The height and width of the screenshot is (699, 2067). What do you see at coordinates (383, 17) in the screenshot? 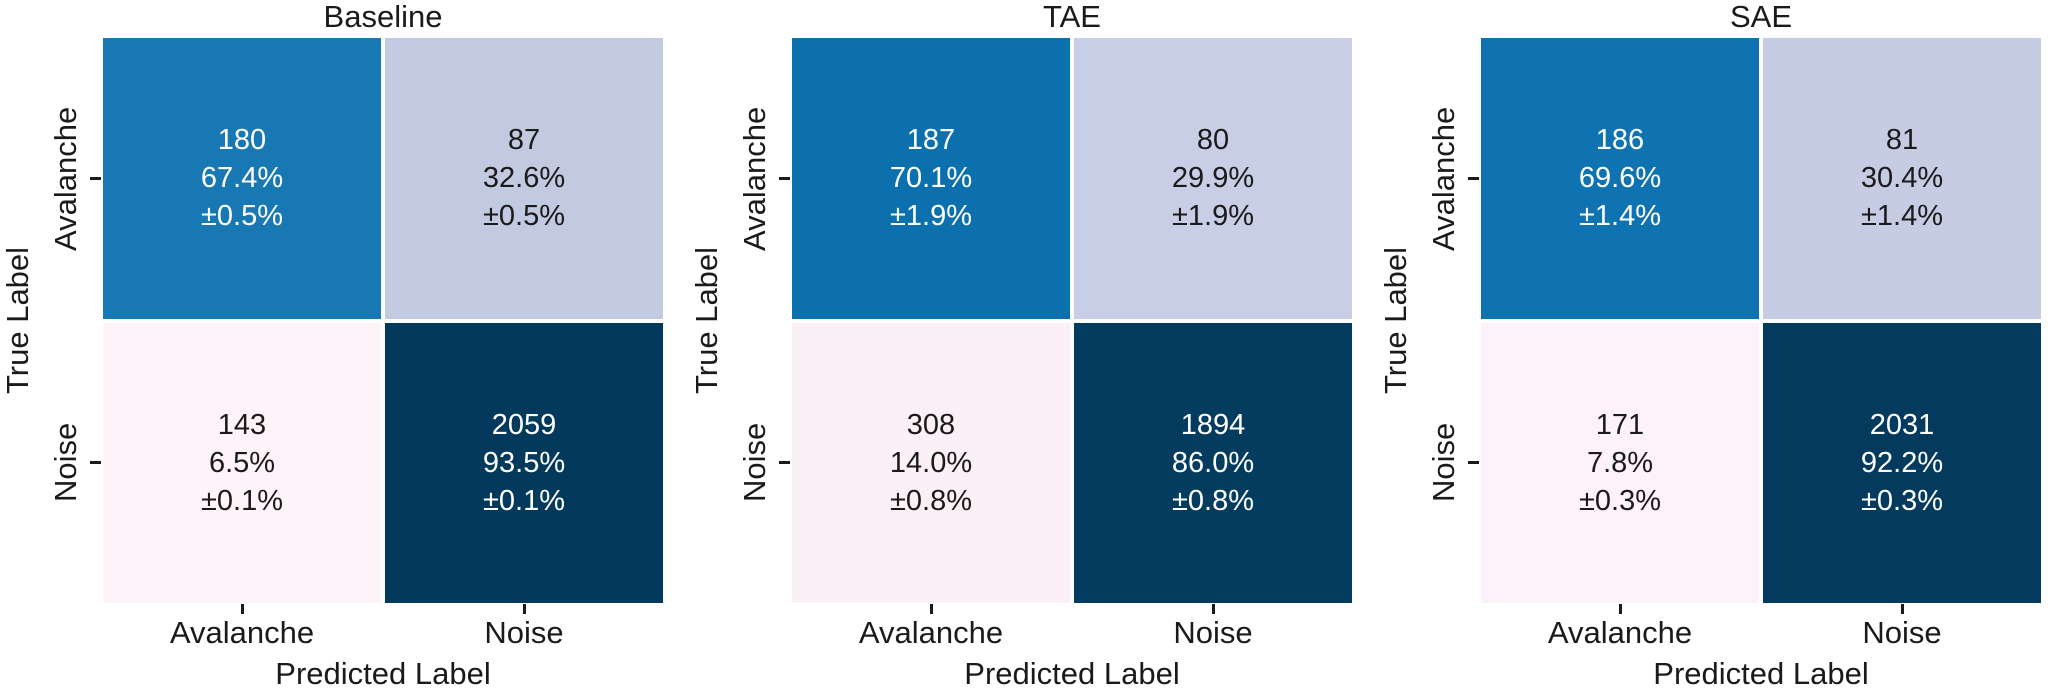
I see `panel-title-baseline: Baseline` at bounding box center [383, 17].